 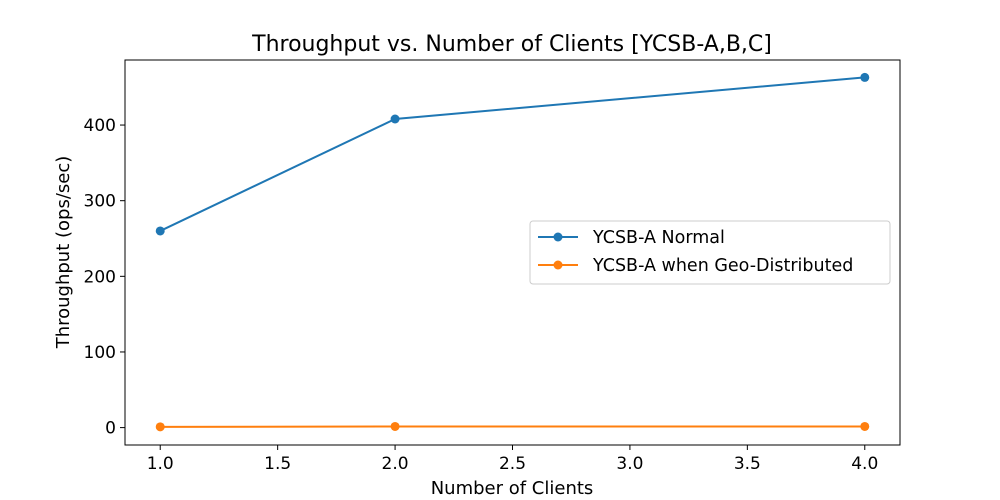 What do you see at coordinates (395, 464) in the screenshot?
I see `x-tick-label: 2.0` at bounding box center [395, 464].